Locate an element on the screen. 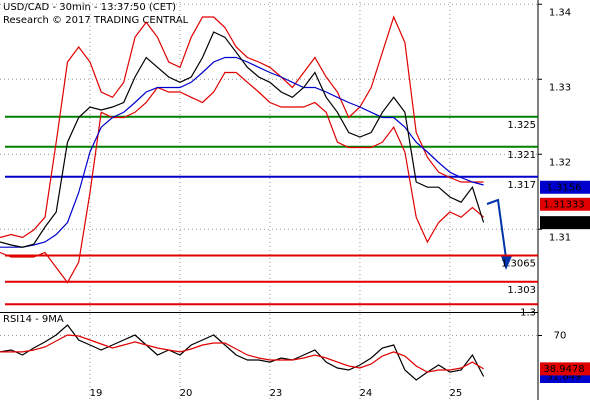 The height and width of the screenshot is (400, 590). level-label: 1.3 is located at coordinates (528, 312).